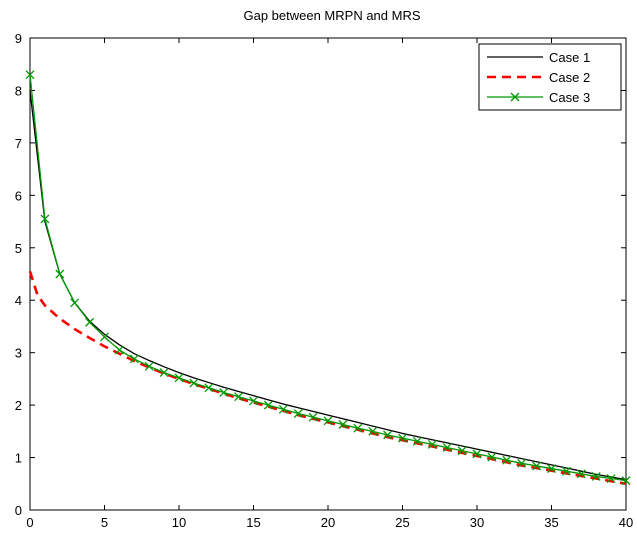 The height and width of the screenshot is (536, 637). I want to click on y-tick-label: 3, so click(18, 353).